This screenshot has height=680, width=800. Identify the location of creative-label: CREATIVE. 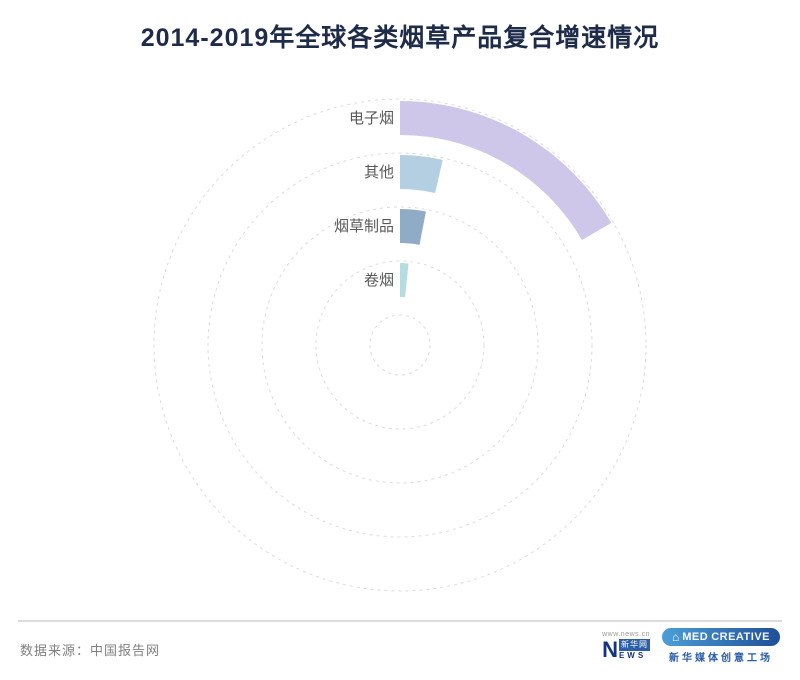
(740, 637).